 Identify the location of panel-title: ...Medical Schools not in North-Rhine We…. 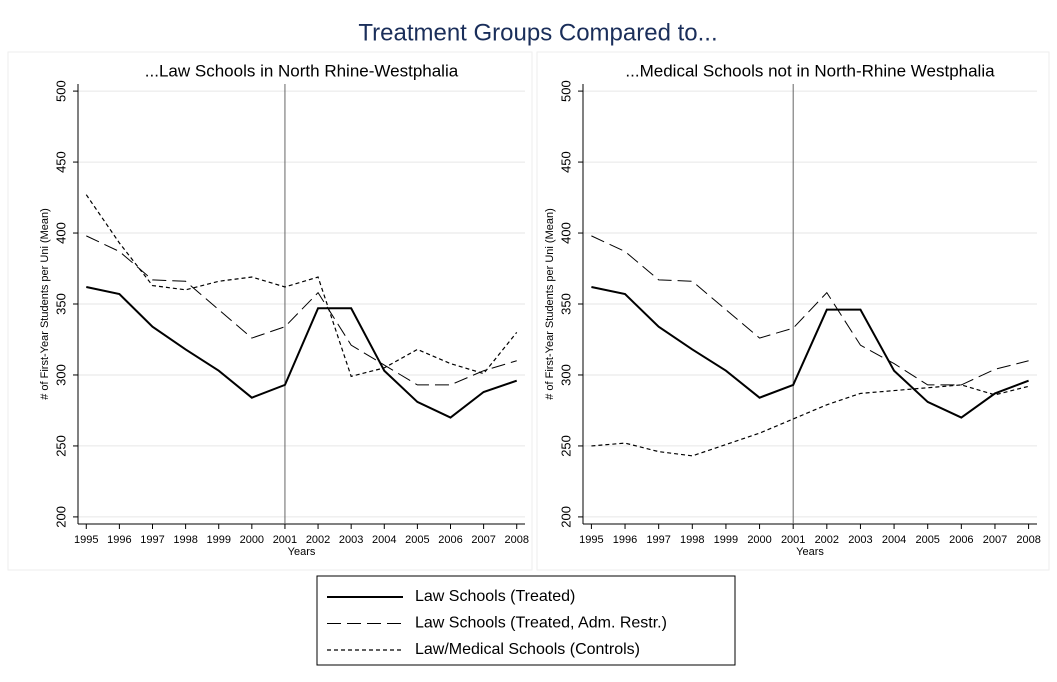
(810, 70).